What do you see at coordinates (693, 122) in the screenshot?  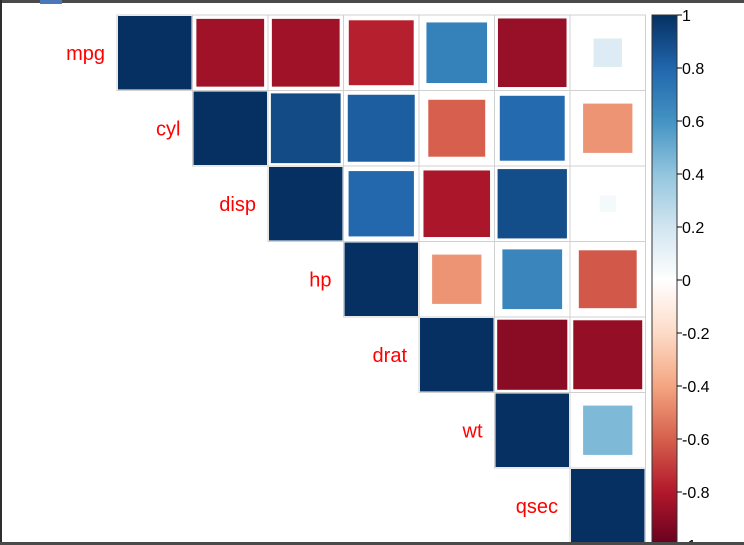 I see `colorbar-tick-label: 0.6` at bounding box center [693, 122].